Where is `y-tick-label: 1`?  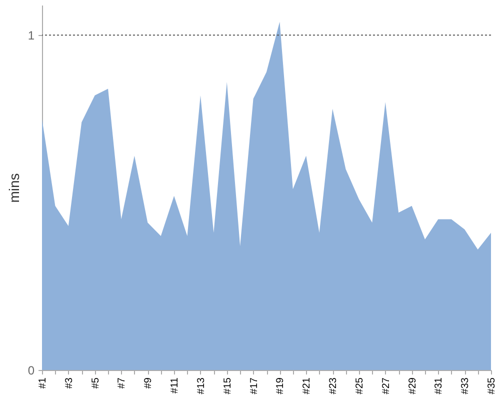
y-tick-label: 1 is located at coordinates (31, 35).